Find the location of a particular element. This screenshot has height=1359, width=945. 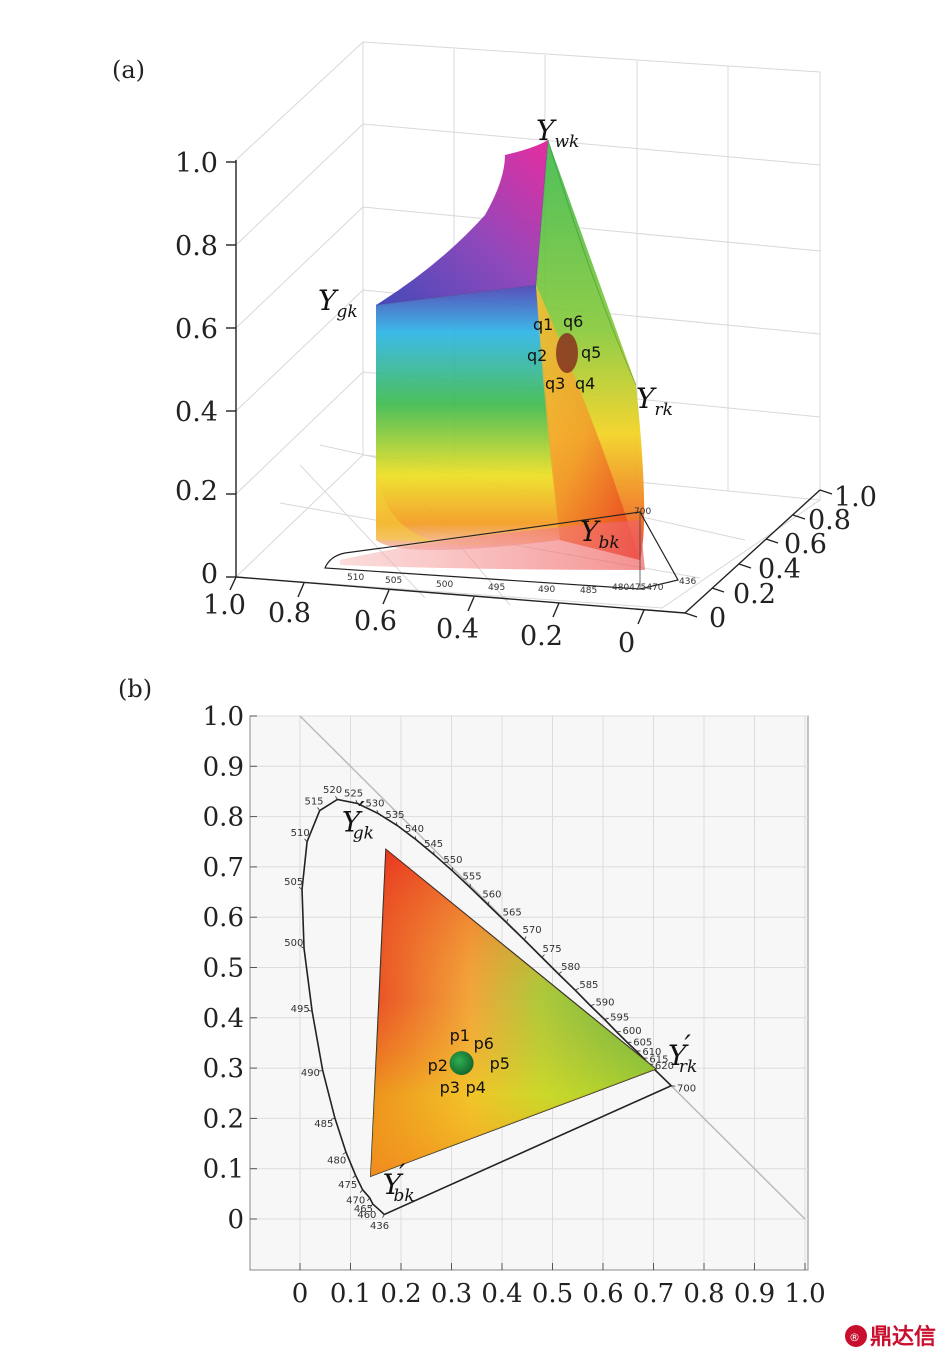

vertex-label: Y′ rk is located at coordinates (682, 1053).